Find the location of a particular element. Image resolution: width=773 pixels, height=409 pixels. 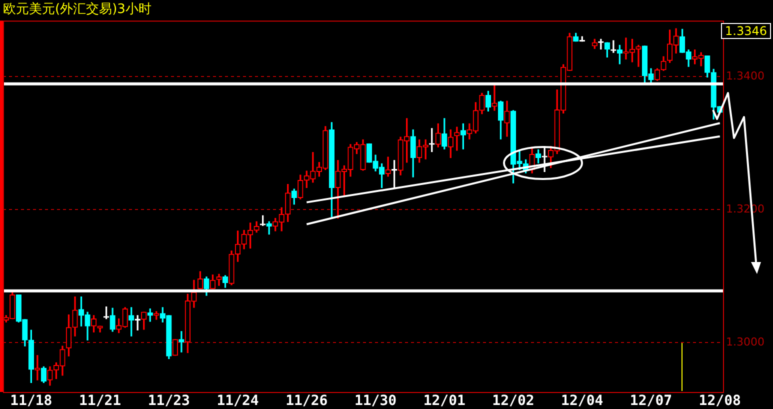

chart-title: 欧元美元(外汇交易)3小时 is located at coordinates (77, 9).